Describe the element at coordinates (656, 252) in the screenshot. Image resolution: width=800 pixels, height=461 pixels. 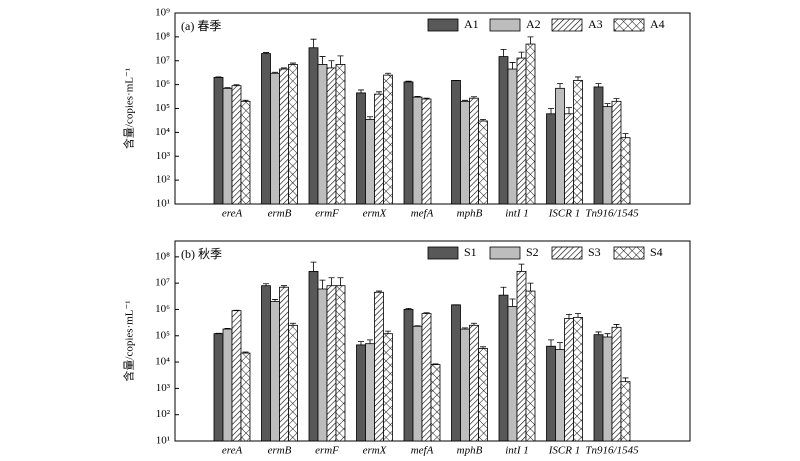
I see `legend-label: S4` at that location.